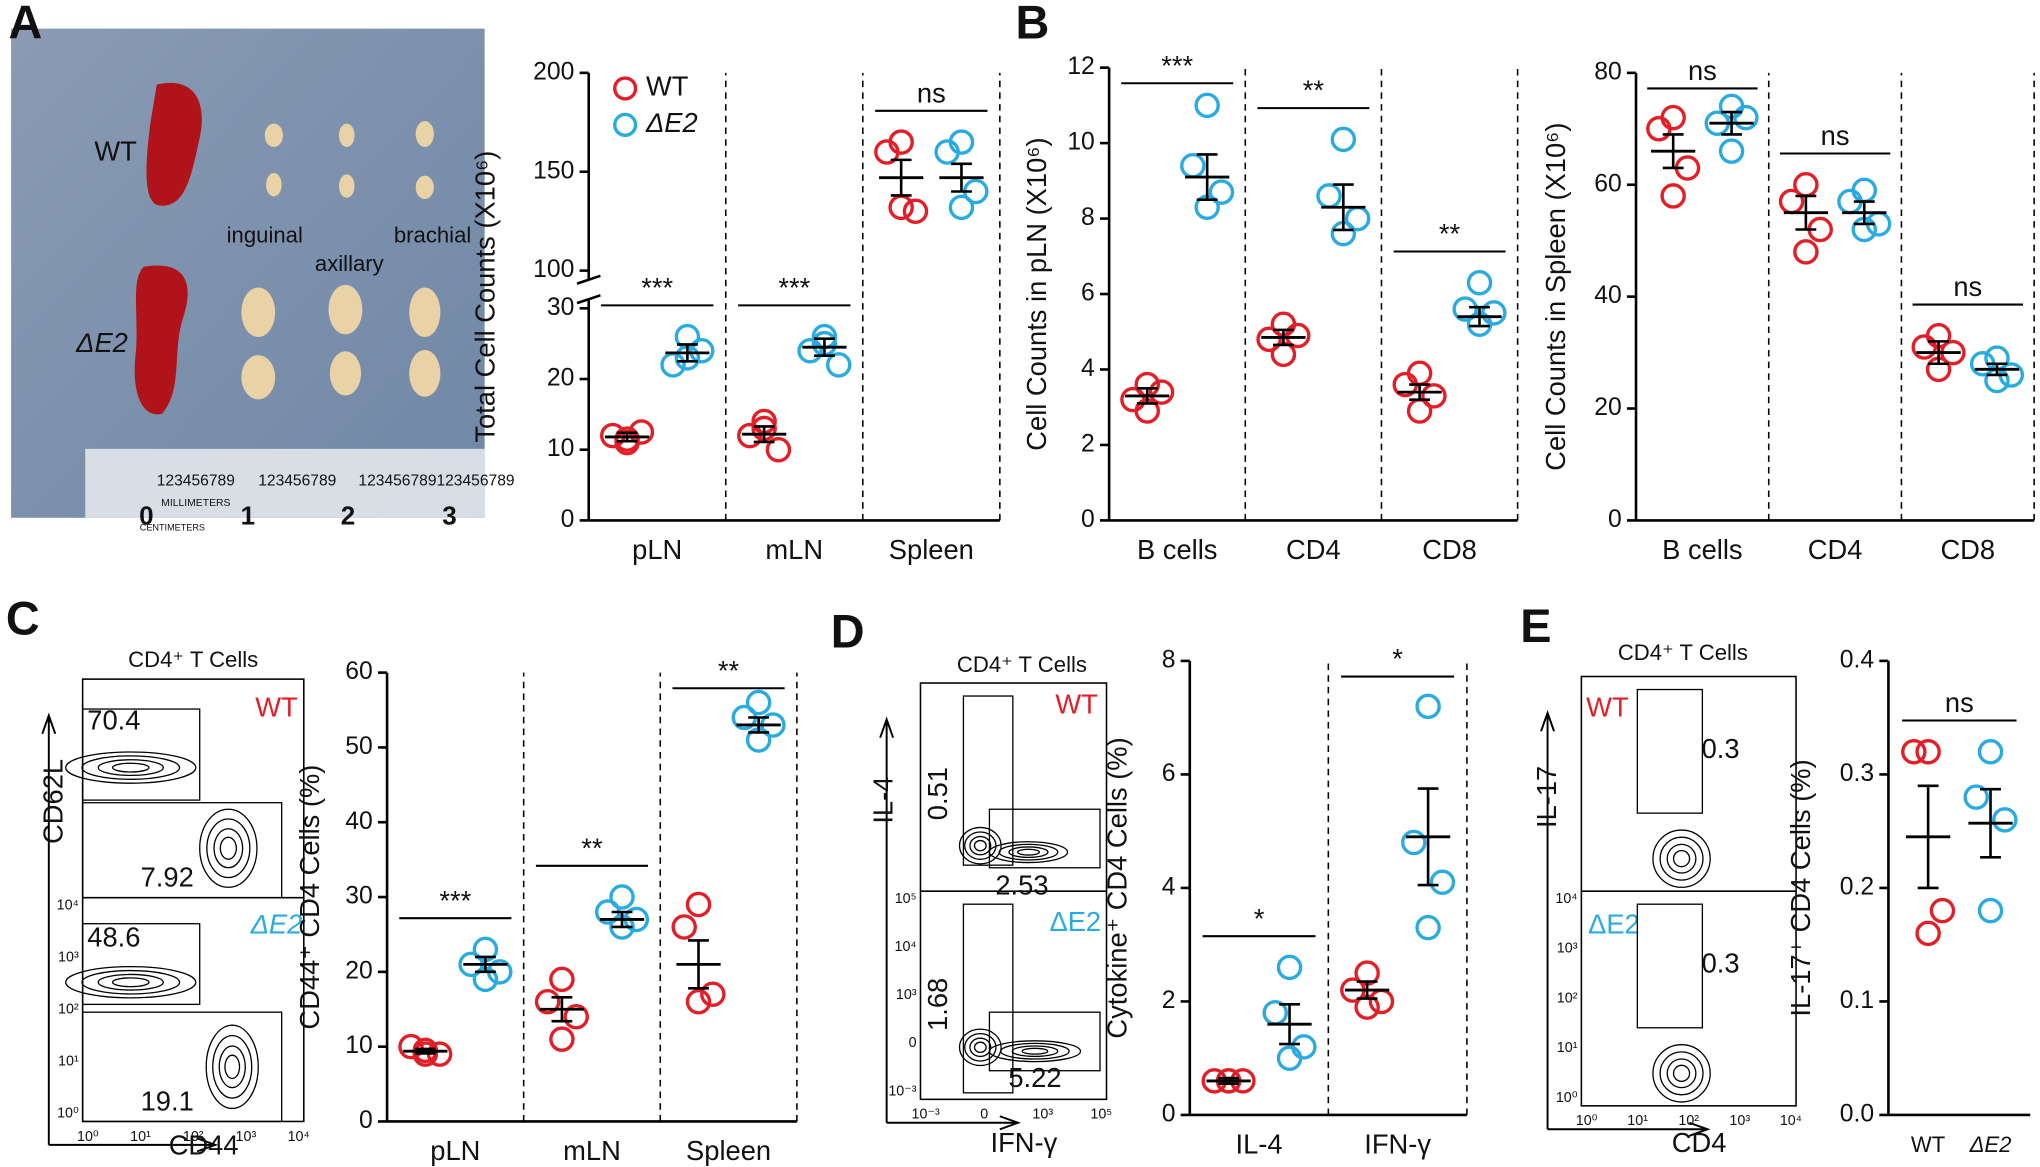 The width and height of the screenshot is (2040, 1167). What do you see at coordinates (1313, 549) in the screenshot?
I see `x-tick-label: CD4` at bounding box center [1313, 549].